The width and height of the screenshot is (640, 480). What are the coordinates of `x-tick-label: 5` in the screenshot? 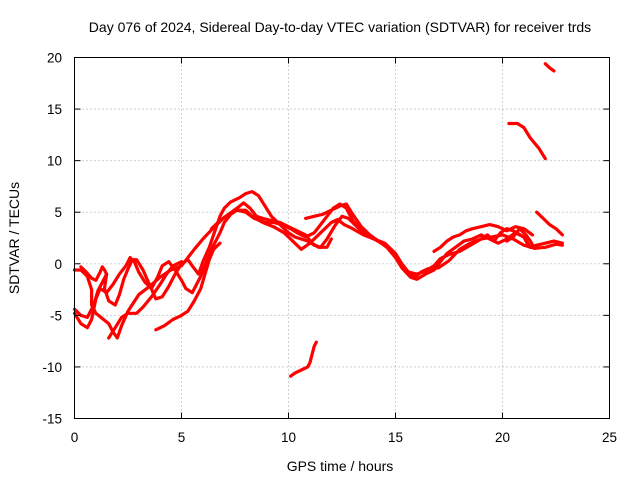 It's located at (182, 437).